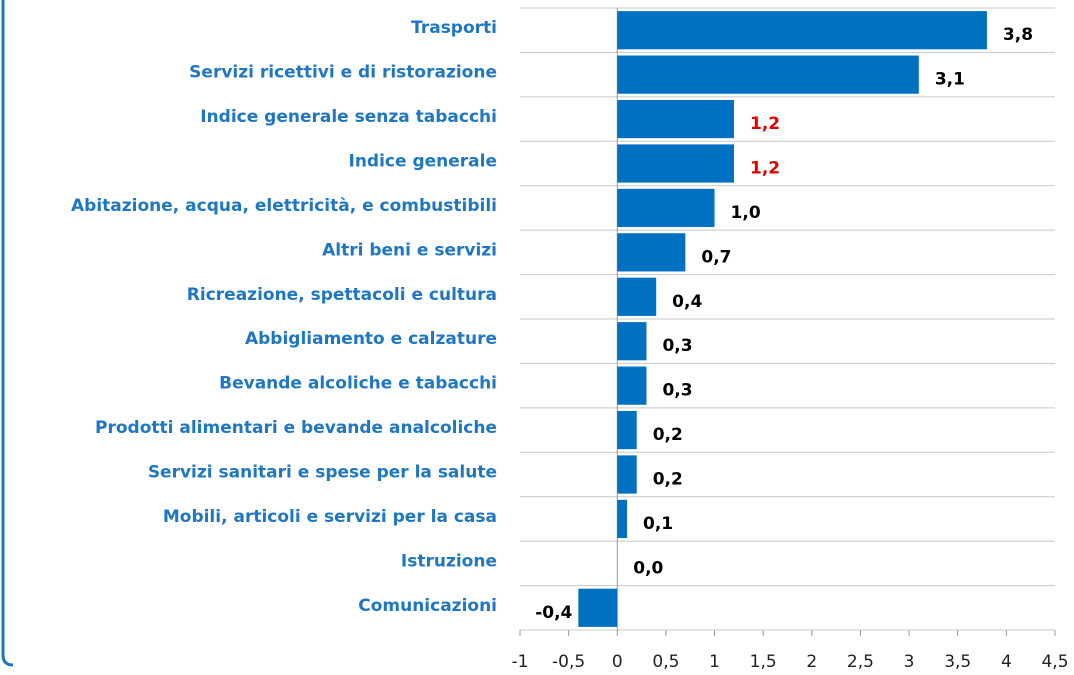  Describe the element at coordinates (427, 606) in the screenshot. I see `category-label: Comunicazioni` at that location.